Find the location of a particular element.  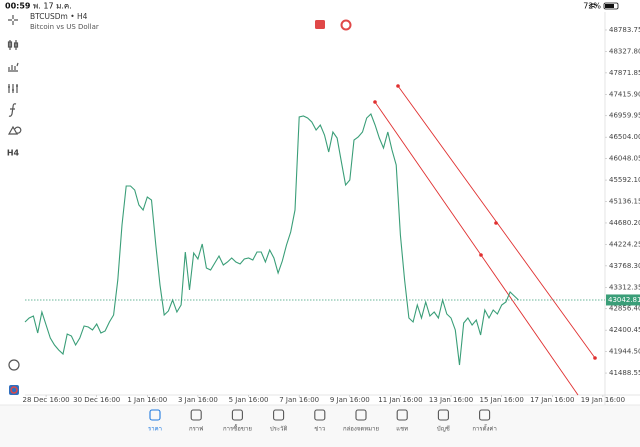

chart-type-tool is located at coordinates (13, 45).